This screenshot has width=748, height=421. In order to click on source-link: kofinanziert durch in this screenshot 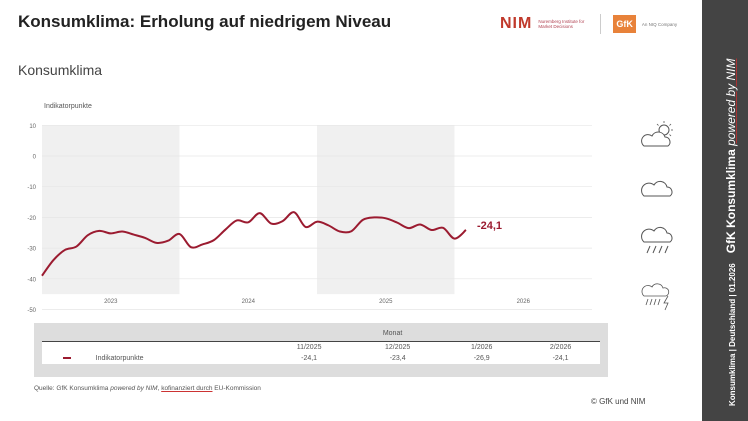, I will do `click(187, 388)`.